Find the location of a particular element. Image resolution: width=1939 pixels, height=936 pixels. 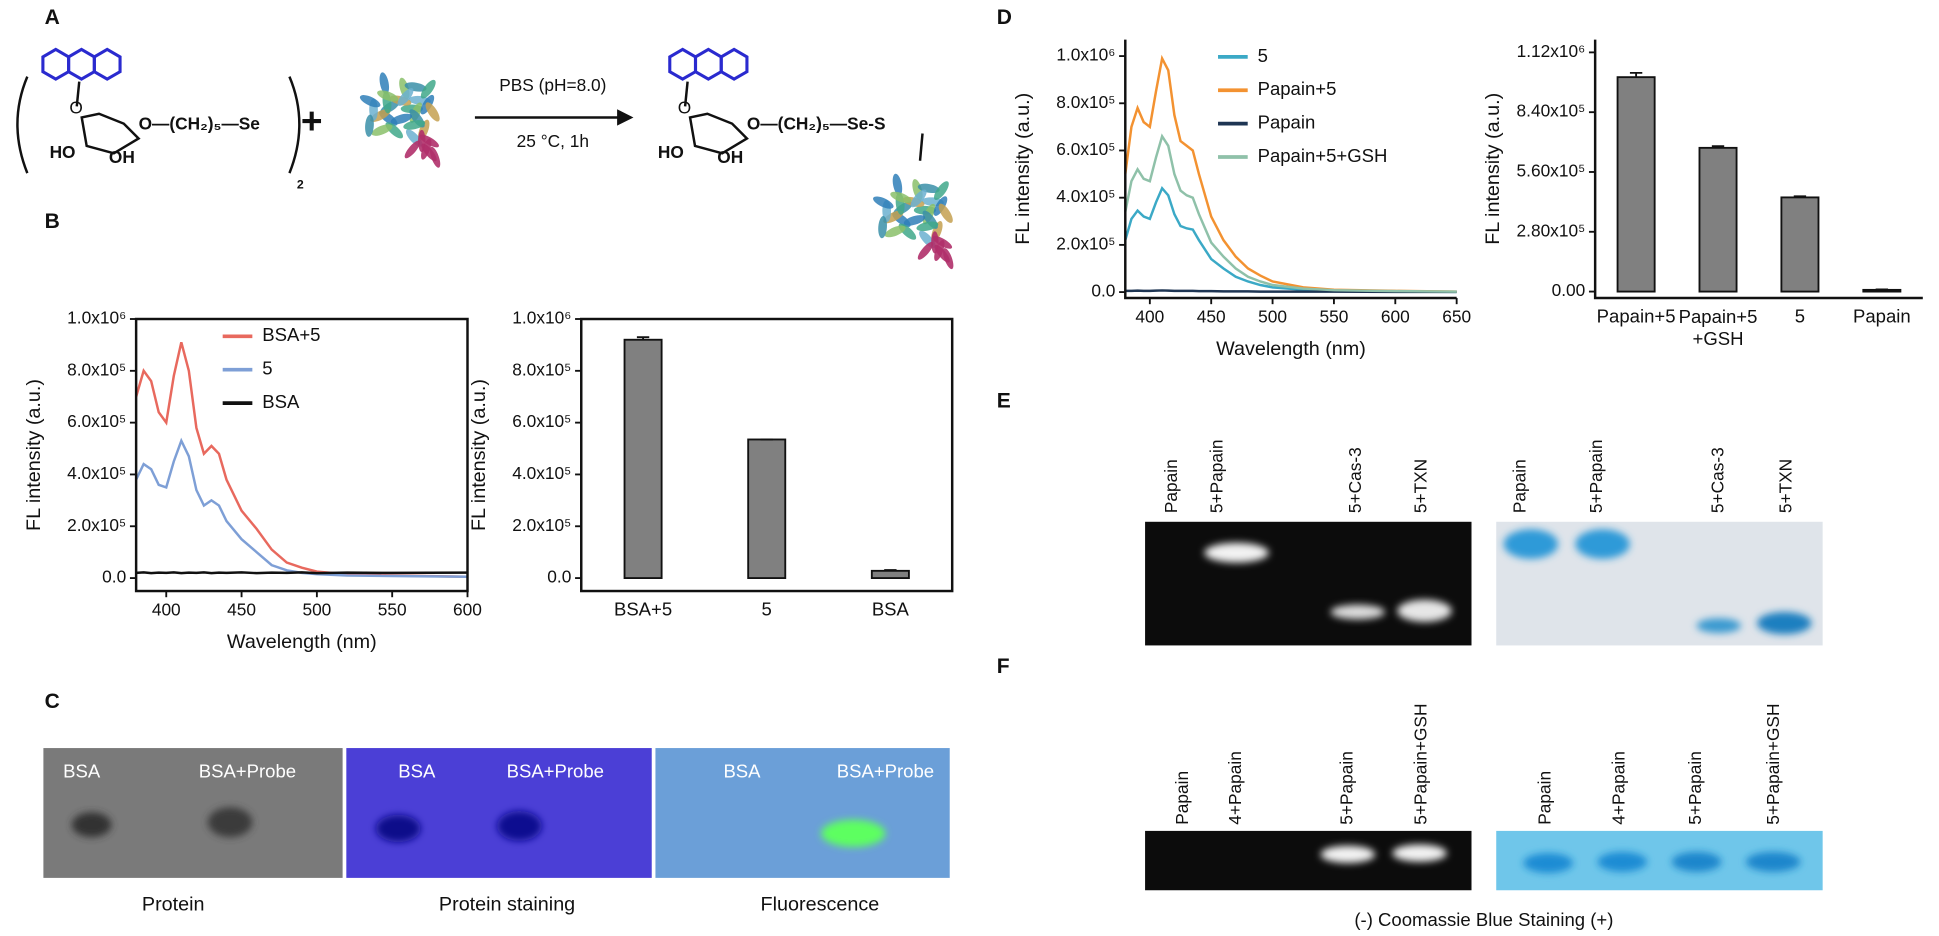

legend-label: Papain is located at coordinates (1287, 122).